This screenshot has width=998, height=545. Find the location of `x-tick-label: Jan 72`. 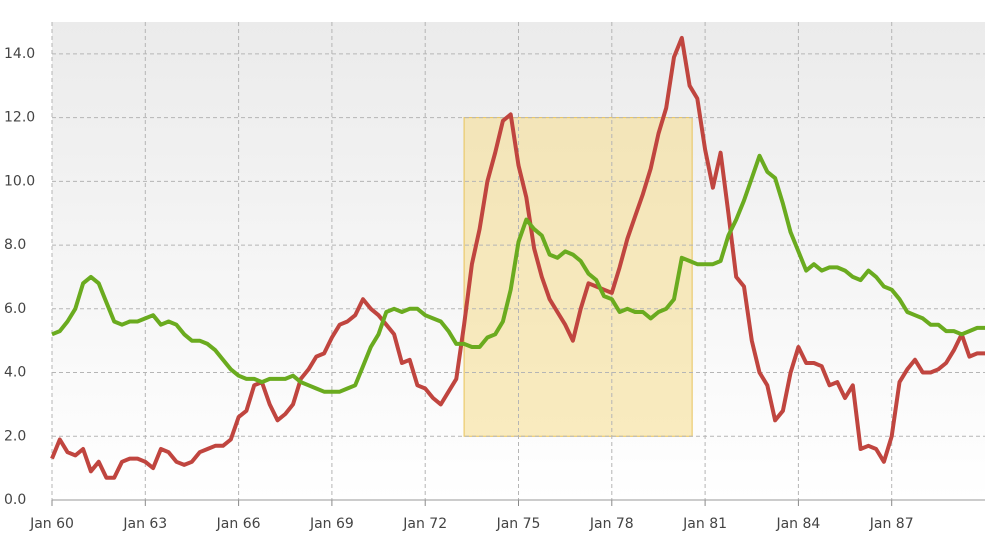

x-tick-label: Jan 72 is located at coordinates (424, 524).